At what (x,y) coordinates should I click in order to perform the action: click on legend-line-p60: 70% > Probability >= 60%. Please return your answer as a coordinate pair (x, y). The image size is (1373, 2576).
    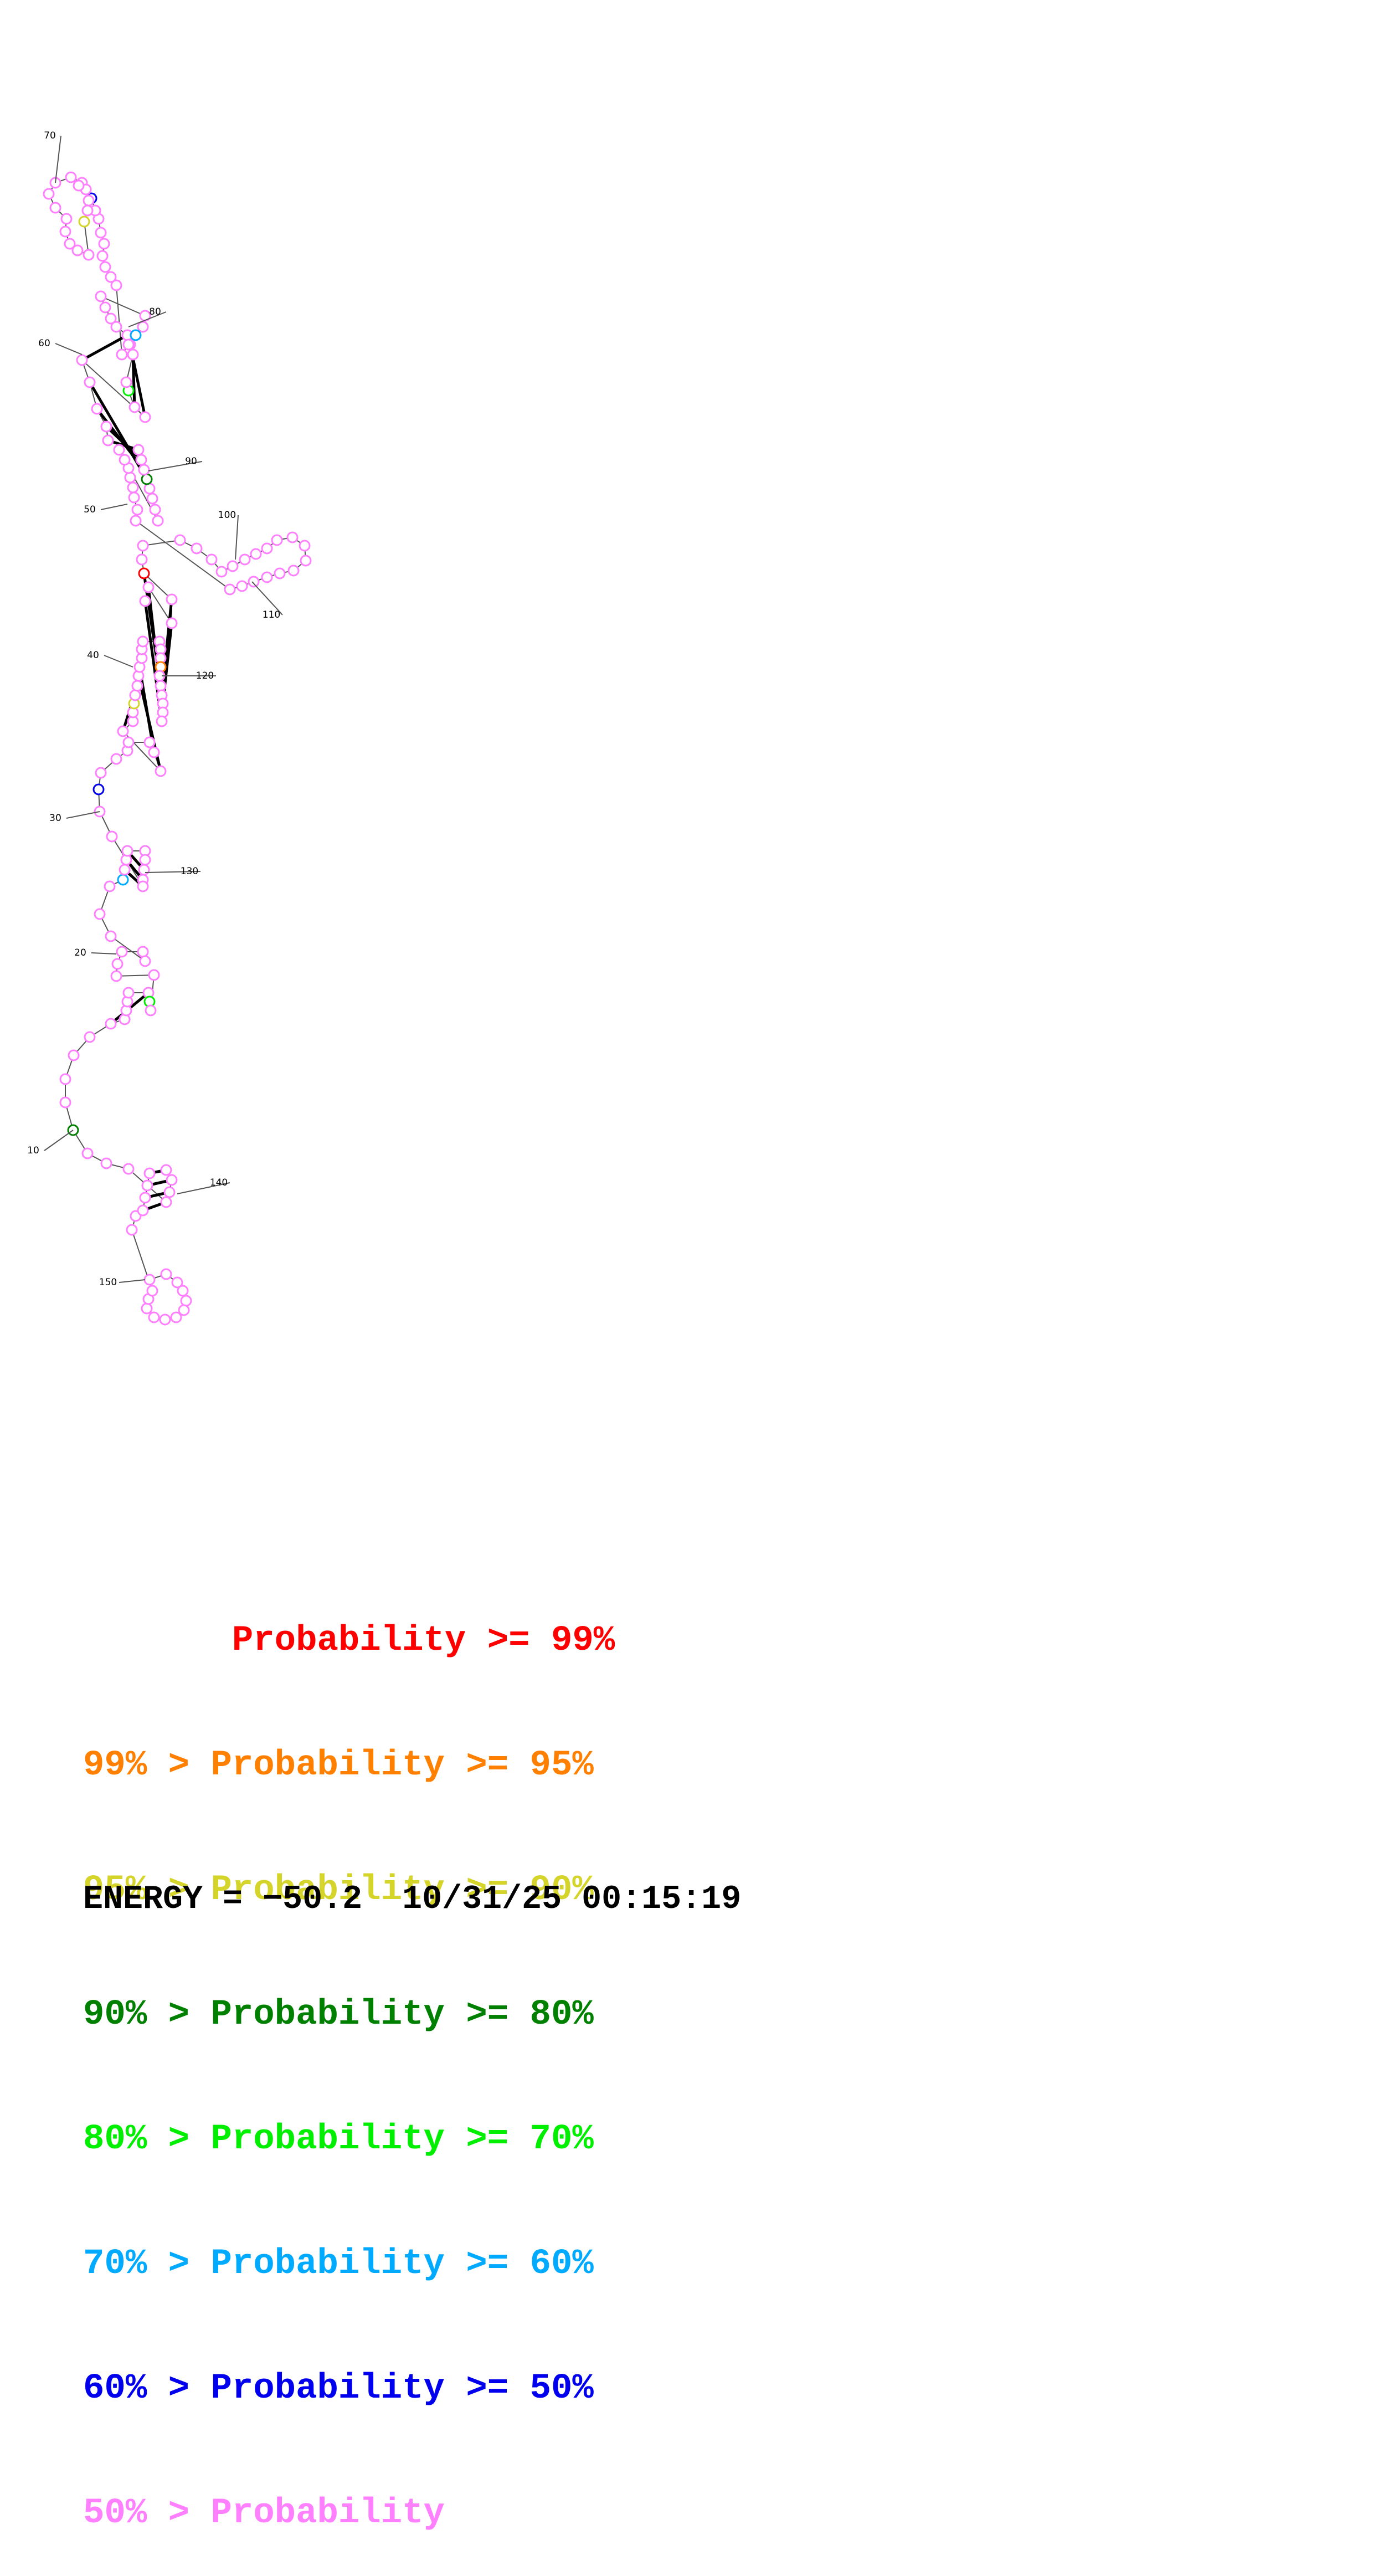
    Looking at the image, I should click on (338, 2264).